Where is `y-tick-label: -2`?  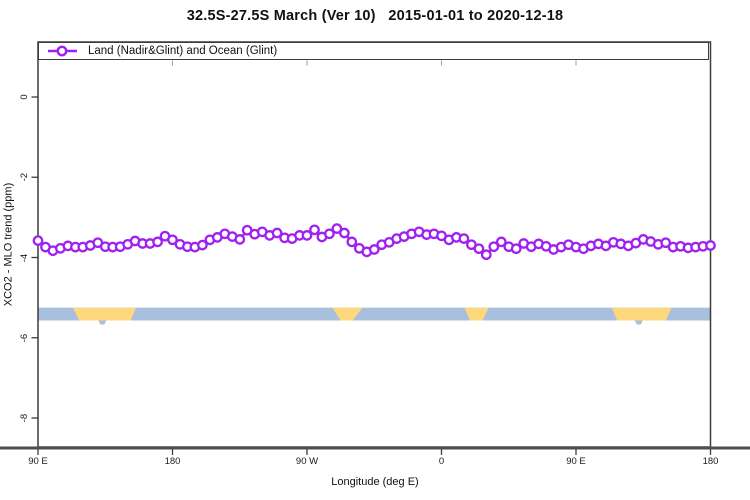
y-tick-label: -2 is located at coordinates (24, 177).